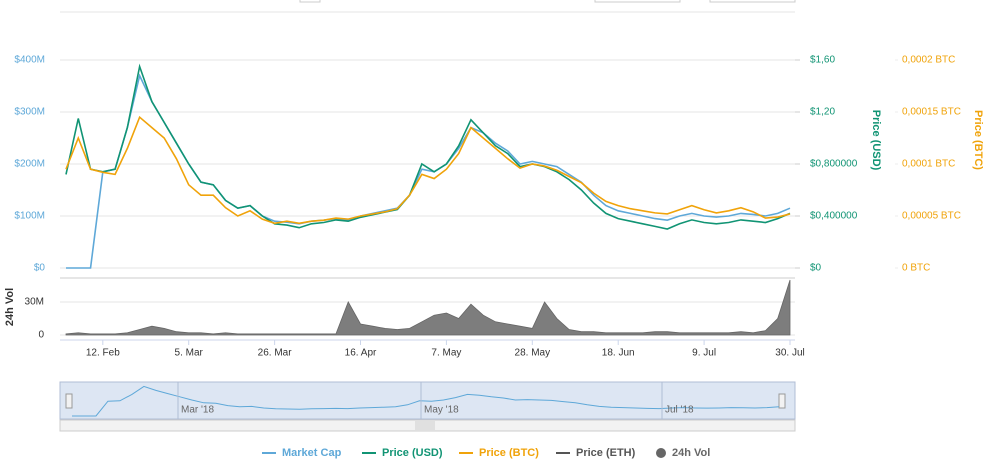 The image size is (995, 462). I want to click on x-tick-label: 12. Feb, so click(103, 353).